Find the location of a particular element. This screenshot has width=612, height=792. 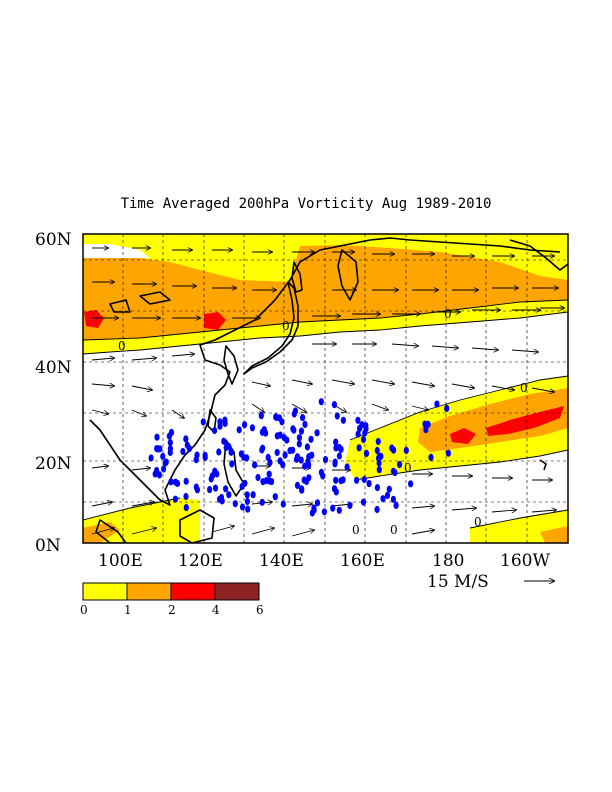

marker-layer is located at coordinates (299, 457).